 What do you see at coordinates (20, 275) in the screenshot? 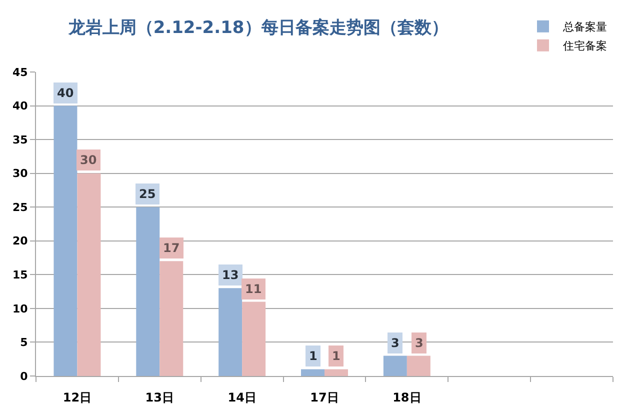
I see `y-tick-label: 15` at bounding box center [20, 275].